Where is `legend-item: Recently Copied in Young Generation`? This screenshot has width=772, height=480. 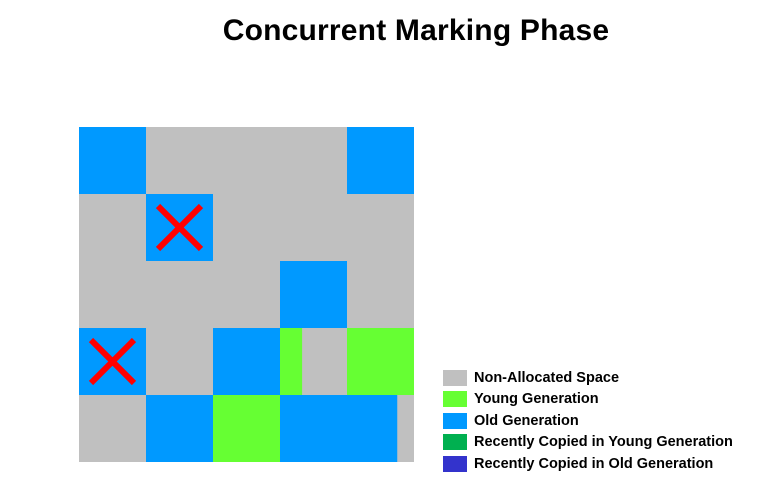
legend-item: Recently Copied in Young Generation is located at coordinates (588, 443).